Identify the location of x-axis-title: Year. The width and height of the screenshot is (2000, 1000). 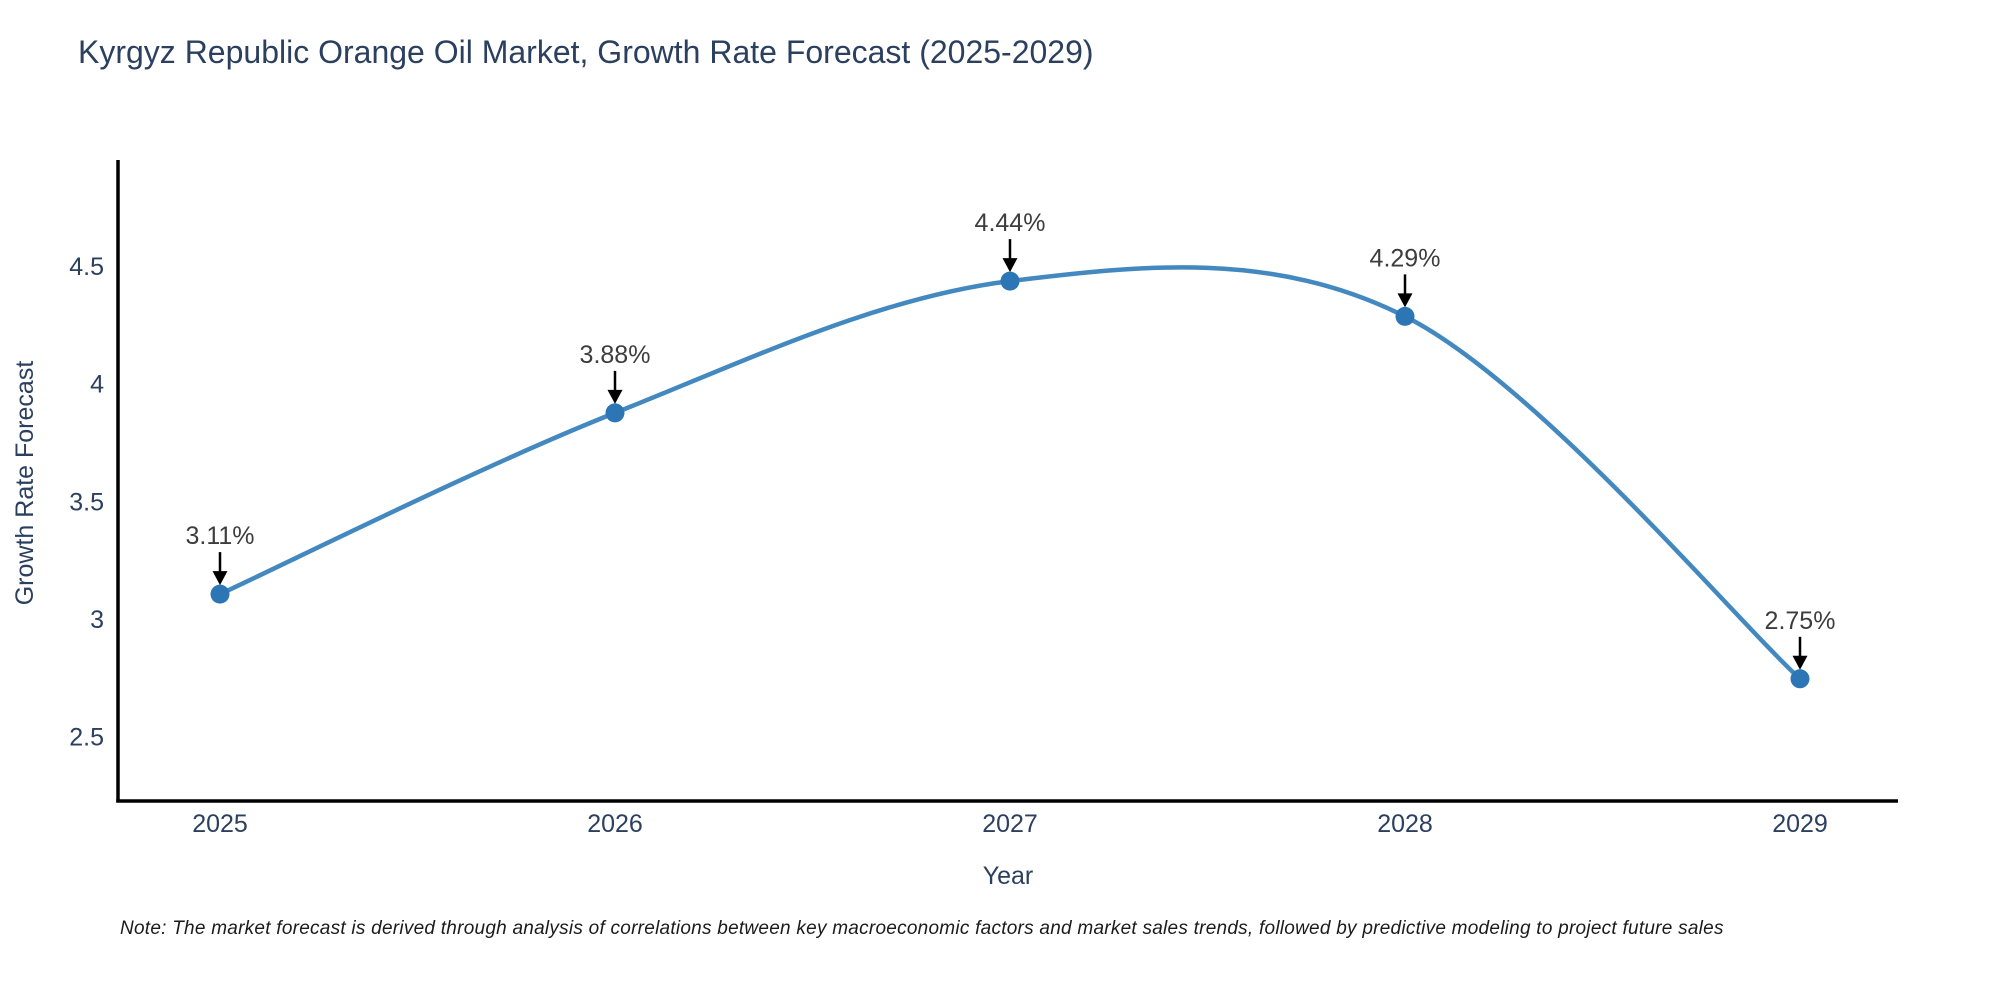
(1008, 876).